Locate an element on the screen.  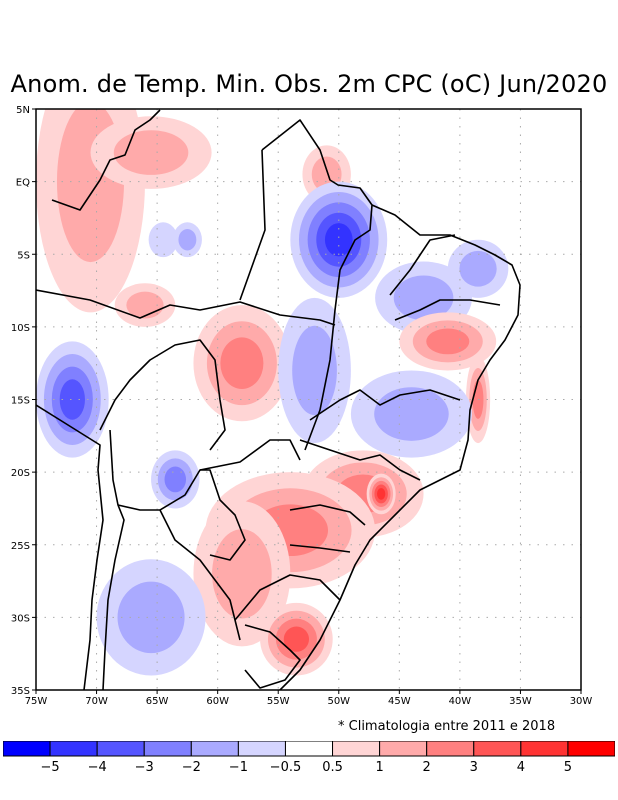
y-tick-label: 20S is located at coordinates (20, 473).